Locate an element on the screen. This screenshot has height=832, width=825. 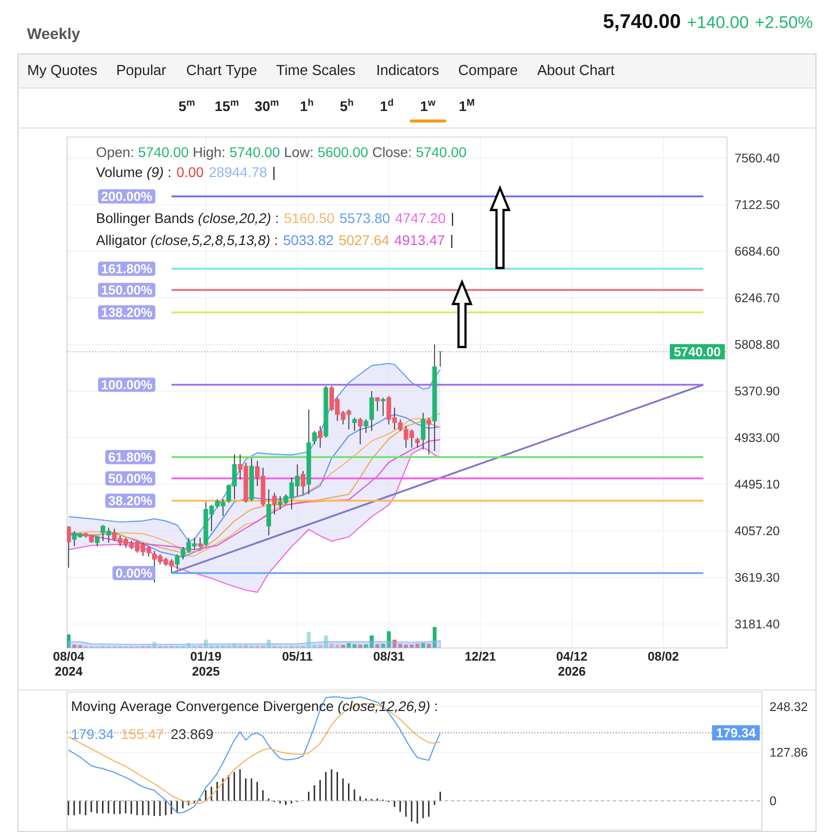
text: 5,740.00 is located at coordinates (642, 23).